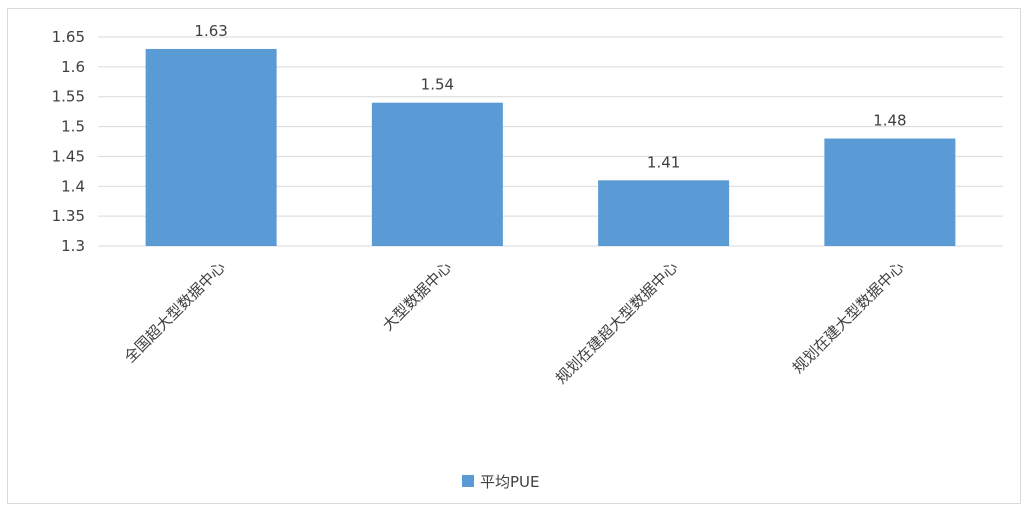 This screenshot has height=508, width=1026. I want to click on legend: 平均PUE, so click(501, 482).